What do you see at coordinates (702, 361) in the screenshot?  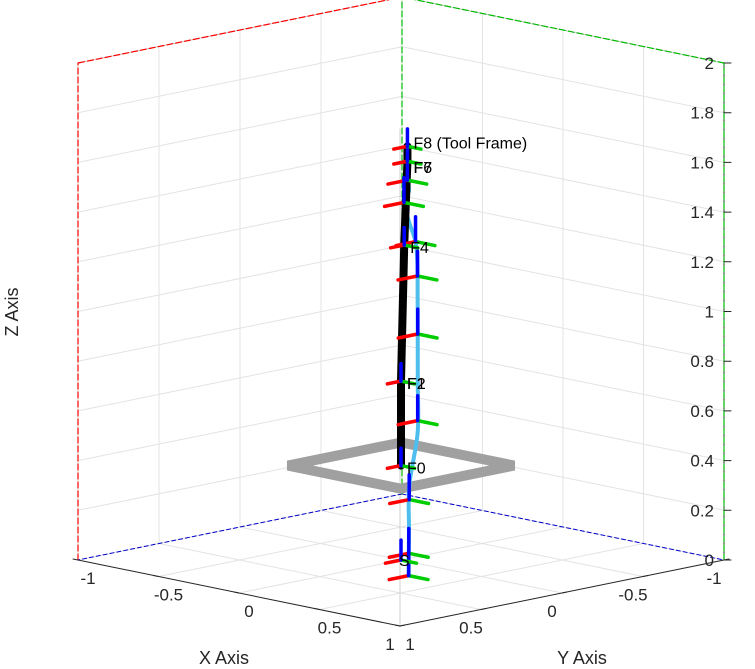 I see `z-tick-label: 0.8` at bounding box center [702, 361].